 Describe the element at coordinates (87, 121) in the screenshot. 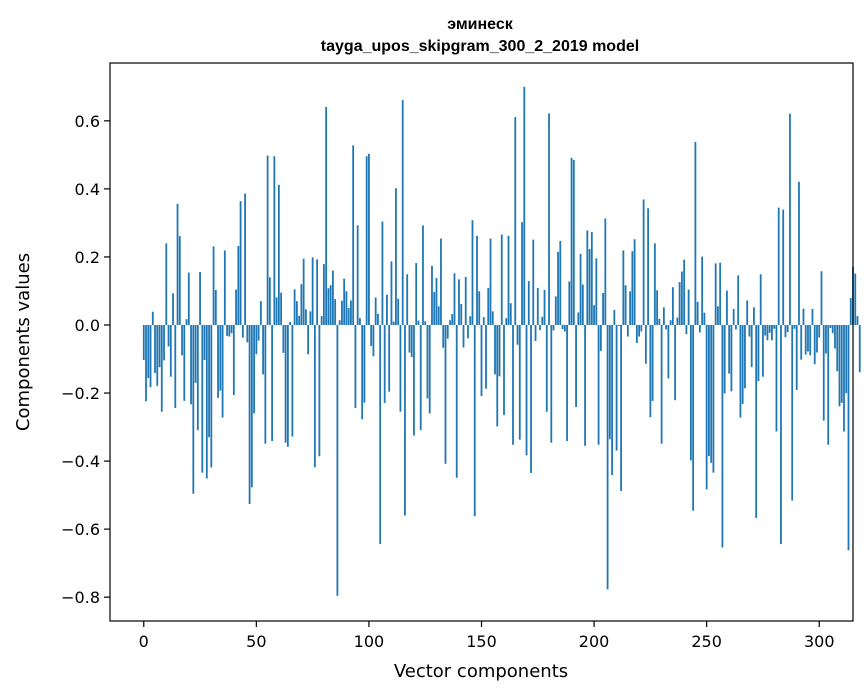

I see `y-tick-label: 0.6` at that location.